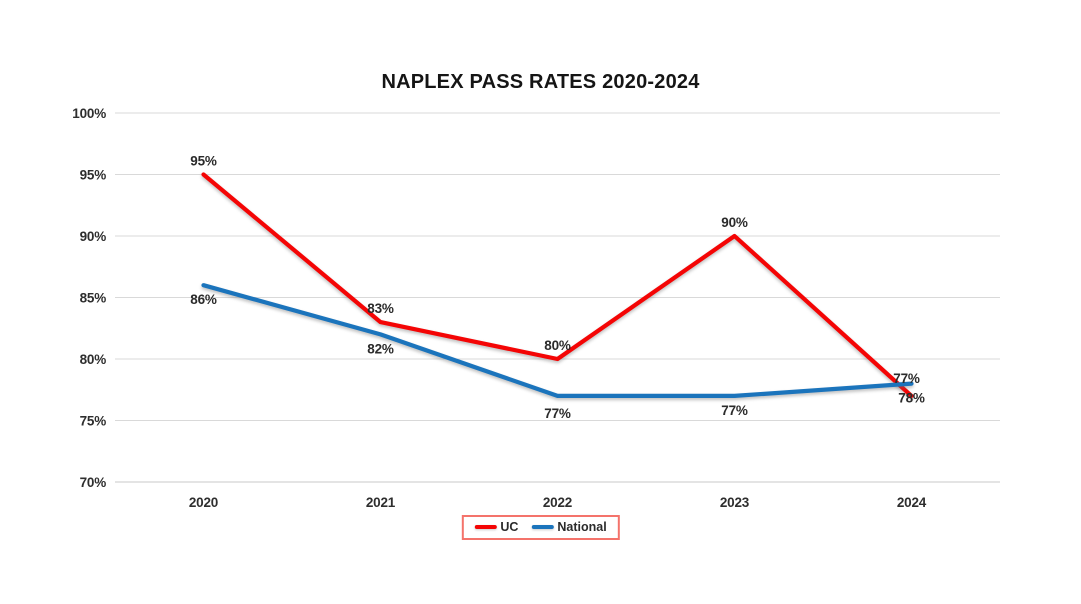 This screenshot has height=604, width=1081. Describe the element at coordinates (557, 345) in the screenshot. I see `data-label-uc: 80%` at that location.